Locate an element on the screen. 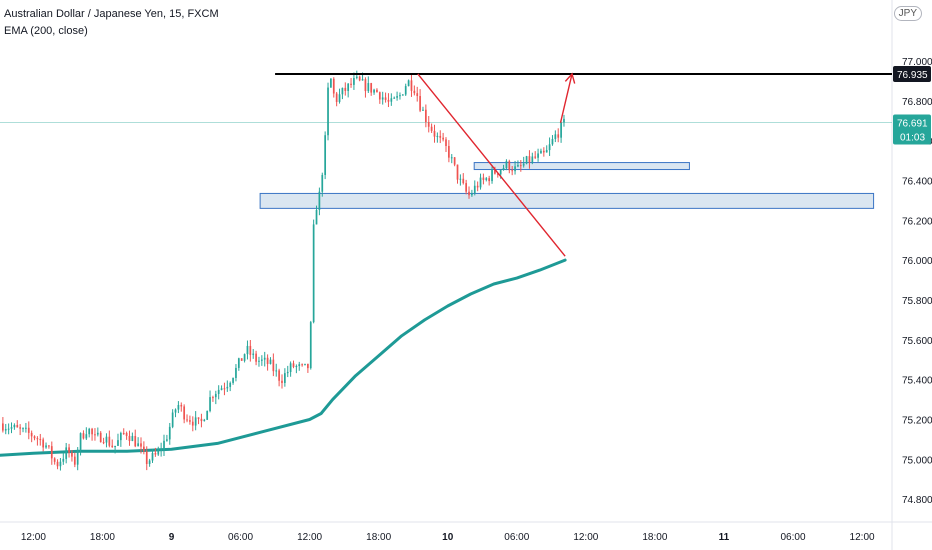 This screenshot has height=550, width=932. currency-badge: JPY is located at coordinates (907, 13).